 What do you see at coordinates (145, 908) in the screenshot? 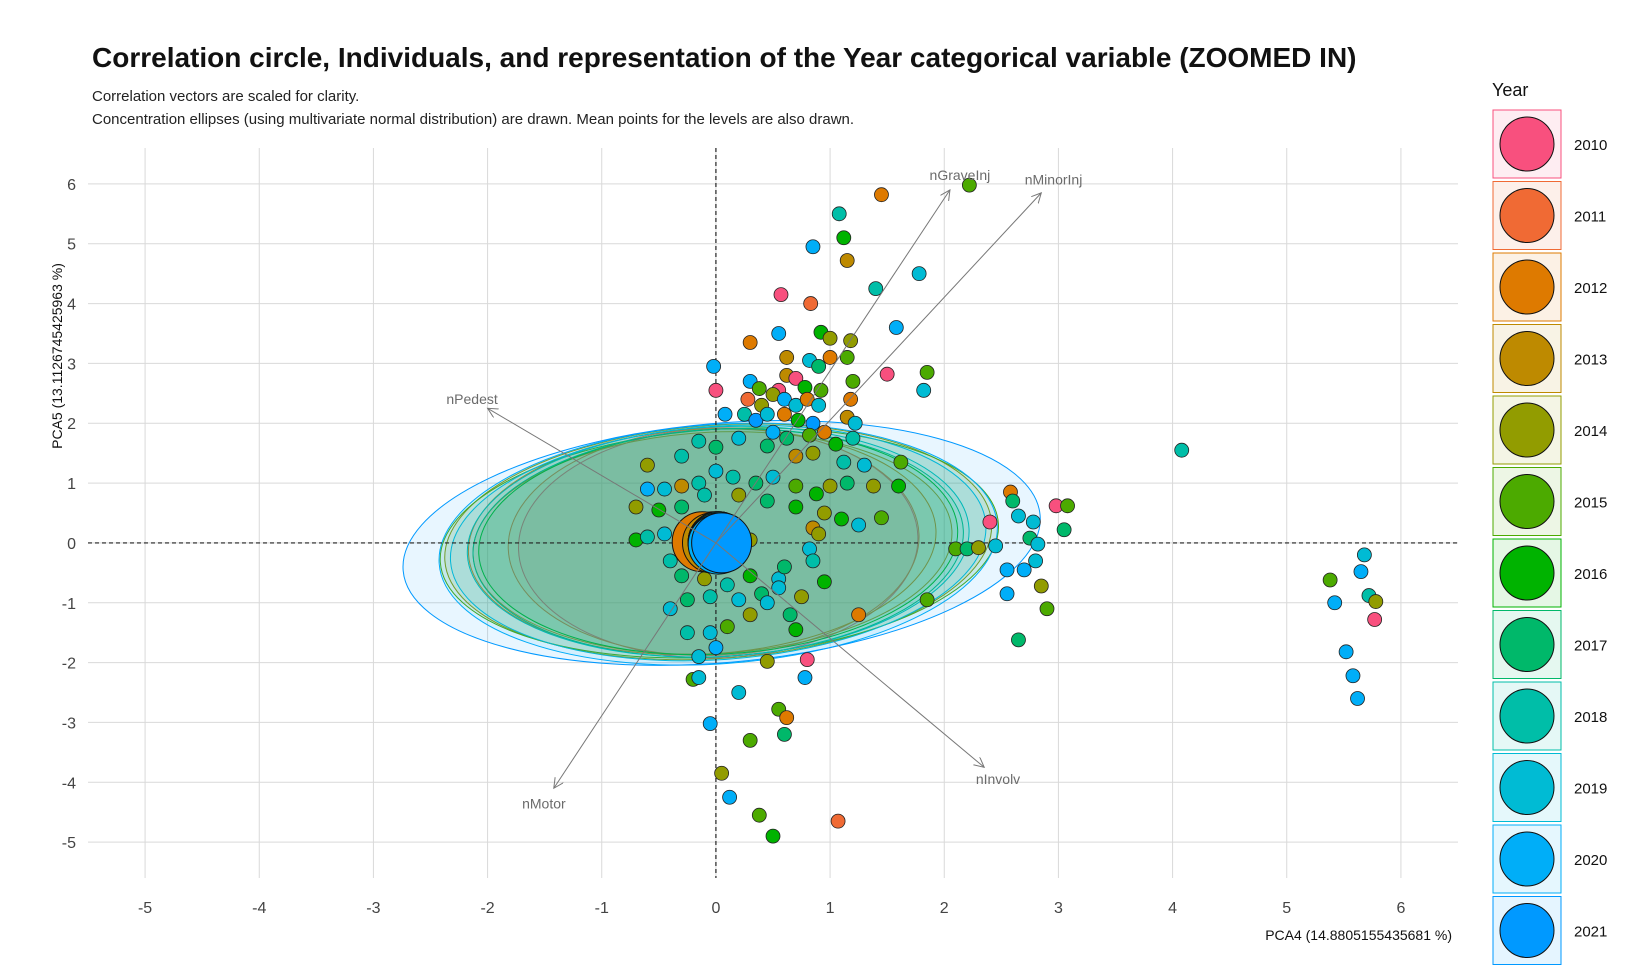
I see `x-tick-label: -5` at bounding box center [145, 908].